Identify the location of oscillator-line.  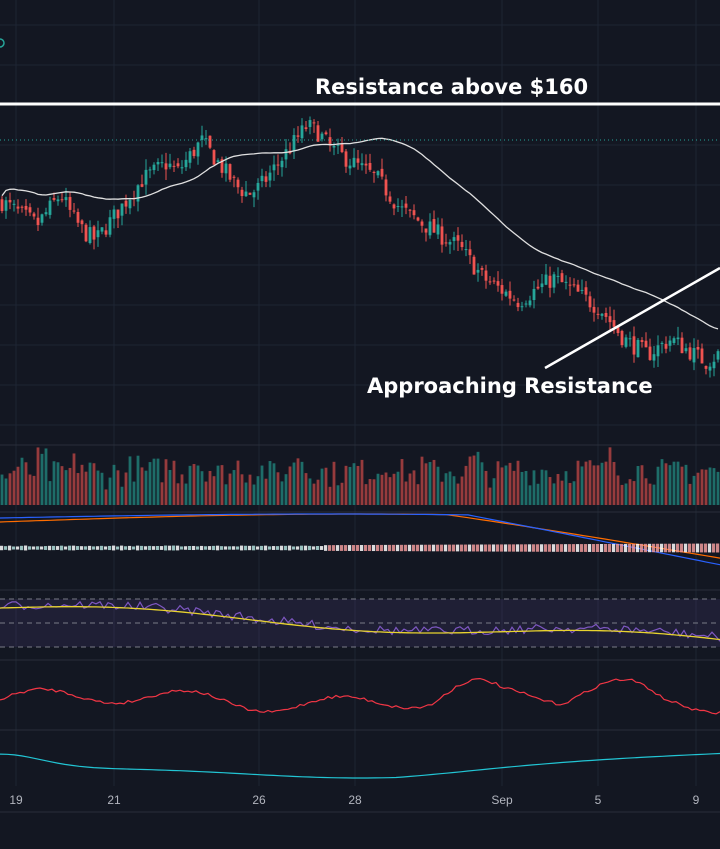
(360, 696).